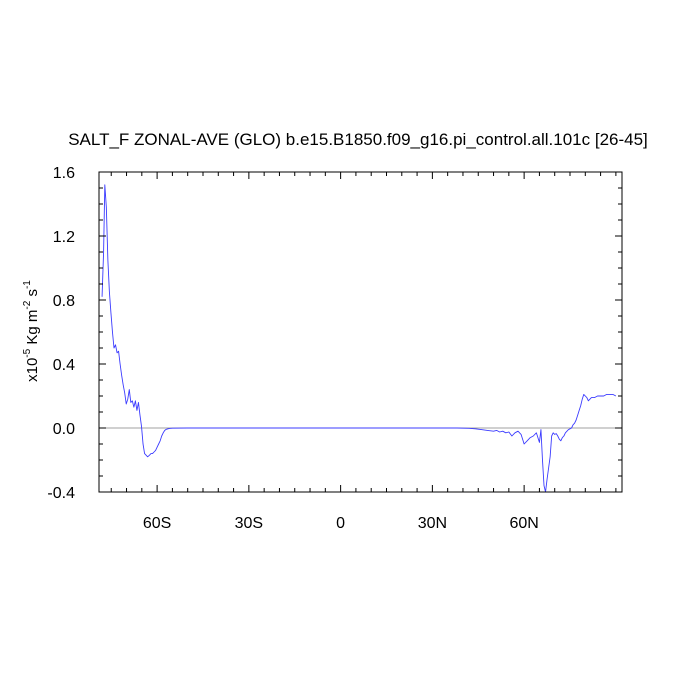  Describe the element at coordinates (157, 523) in the screenshot. I see `x-tick-label: 60S` at that location.